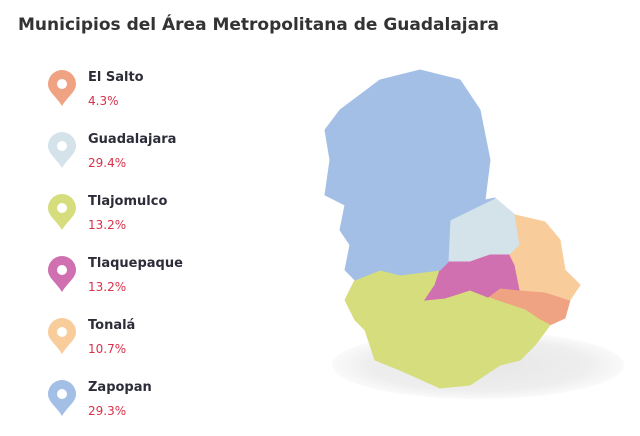 This screenshot has height=436, width=640. I want to click on item-name: Tonalá, so click(111, 325).